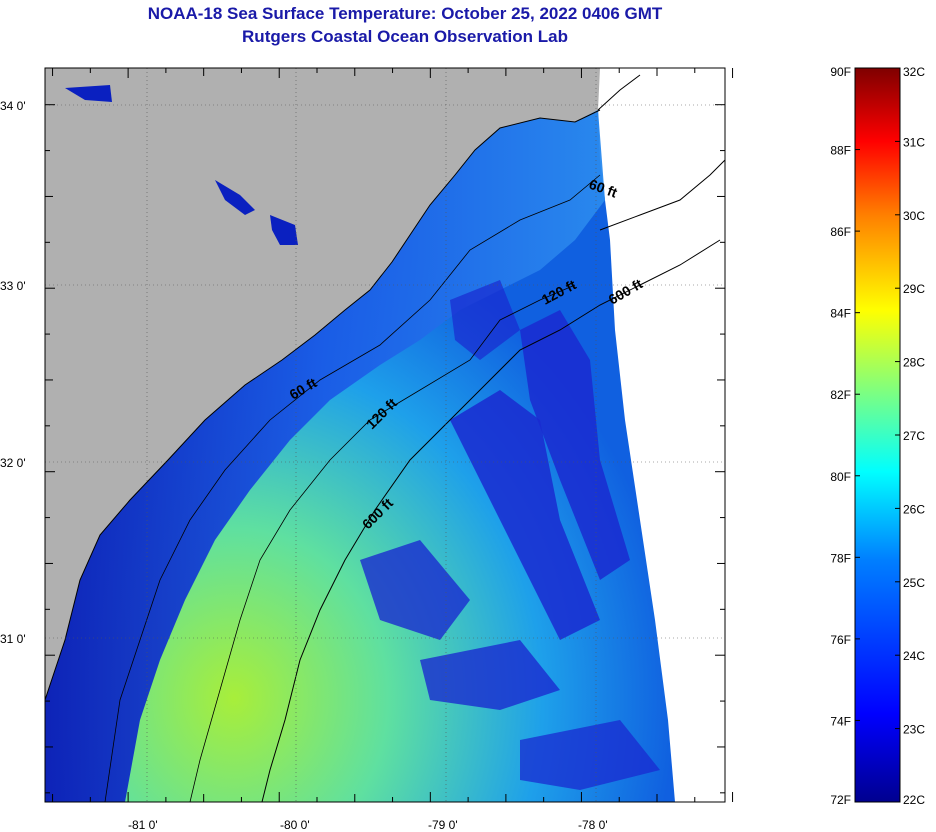 The image size is (936, 832). Describe the element at coordinates (13, 639) in the screenshot. I see `lat-tick-label: 31 0'` at that location.